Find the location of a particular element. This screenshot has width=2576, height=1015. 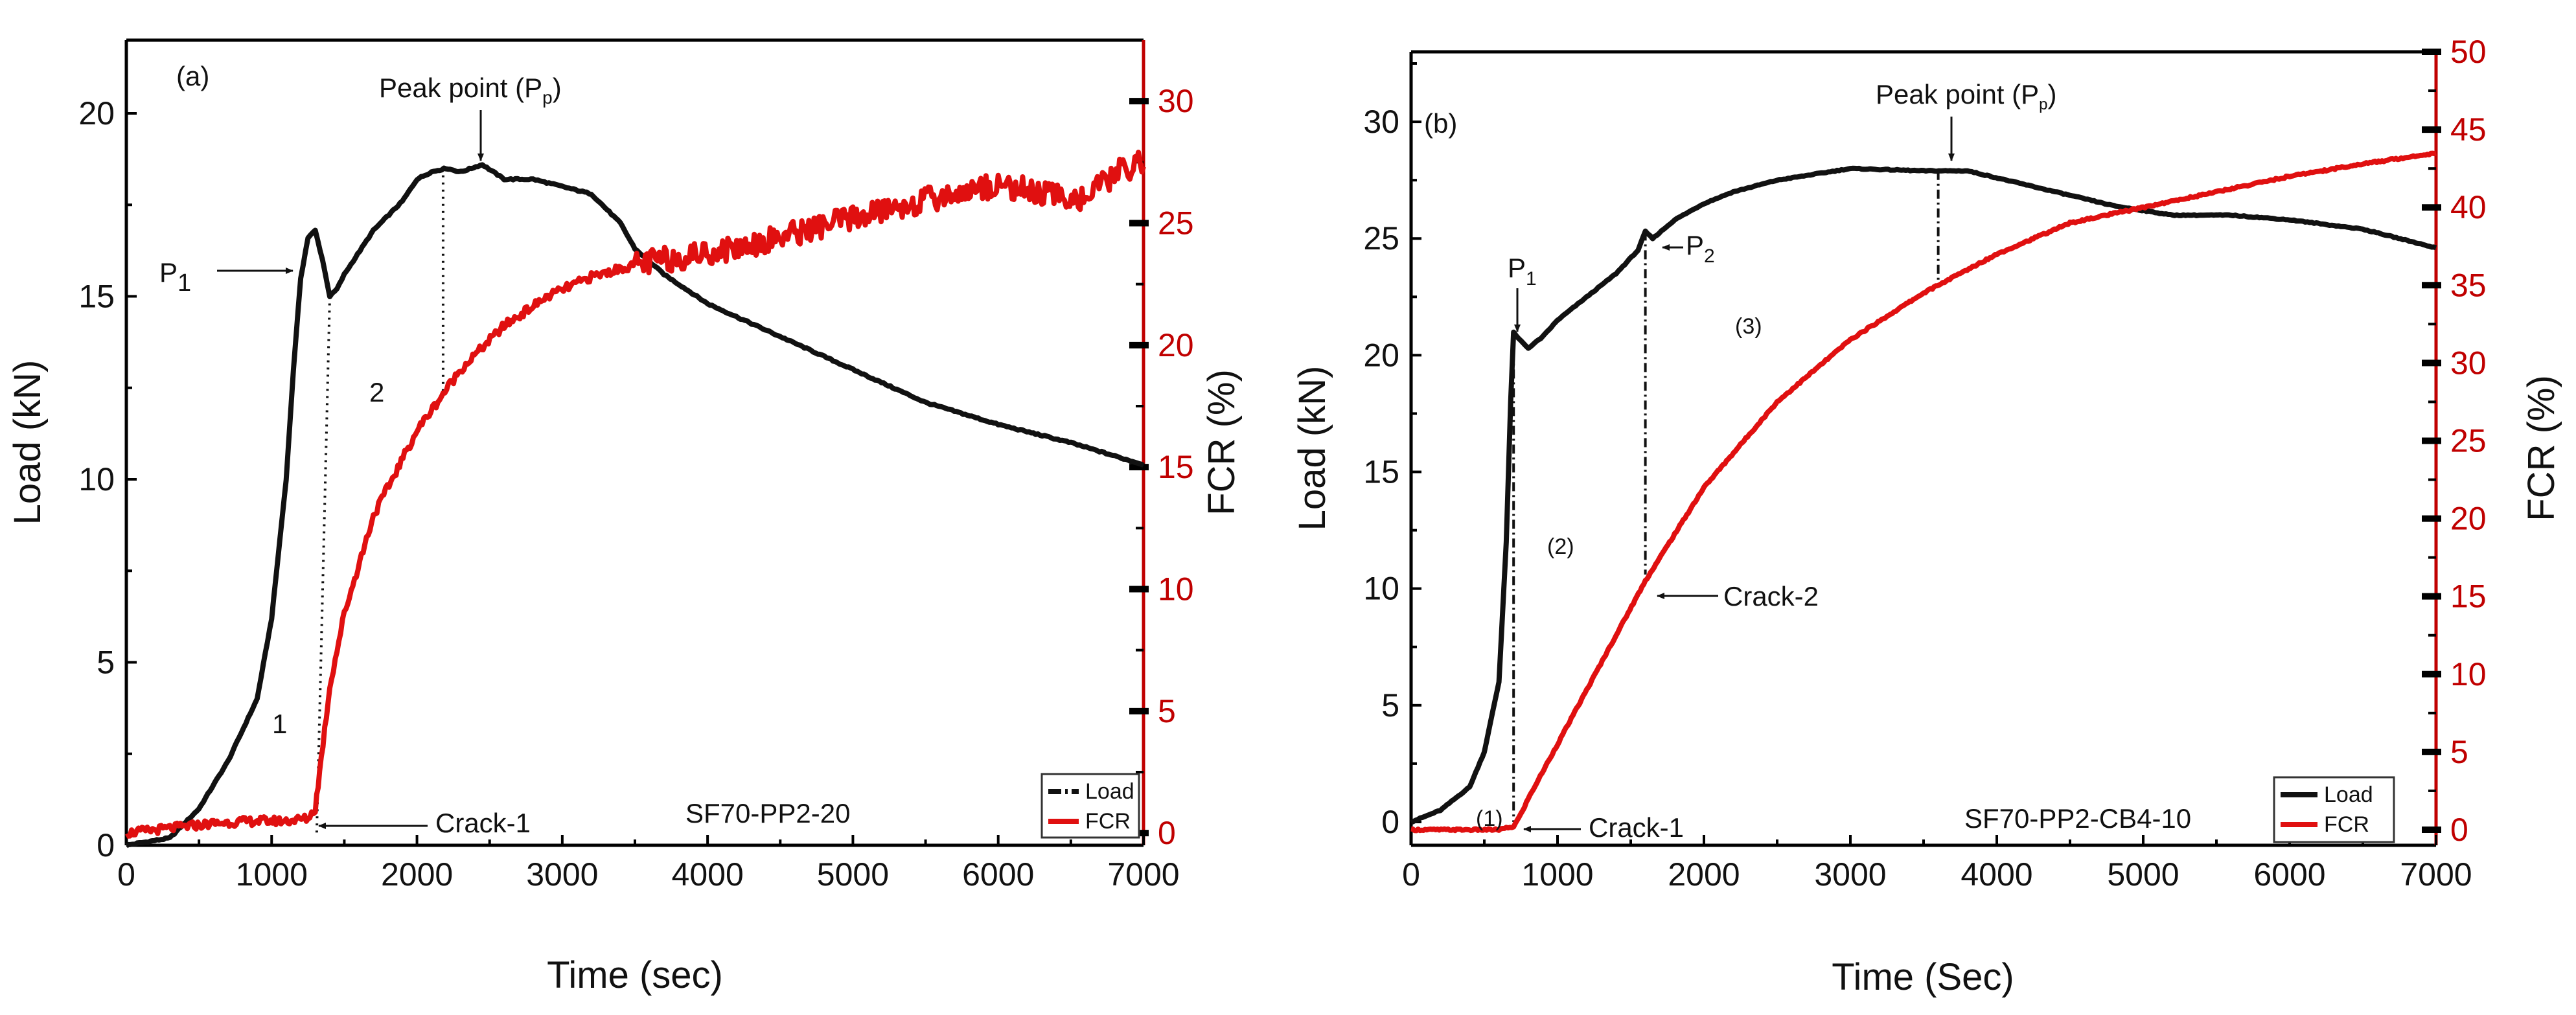

y2-ticks-b: 0 5 10 15 20 25 30 35 40 45 50 is located at coordinates (2454, 441).